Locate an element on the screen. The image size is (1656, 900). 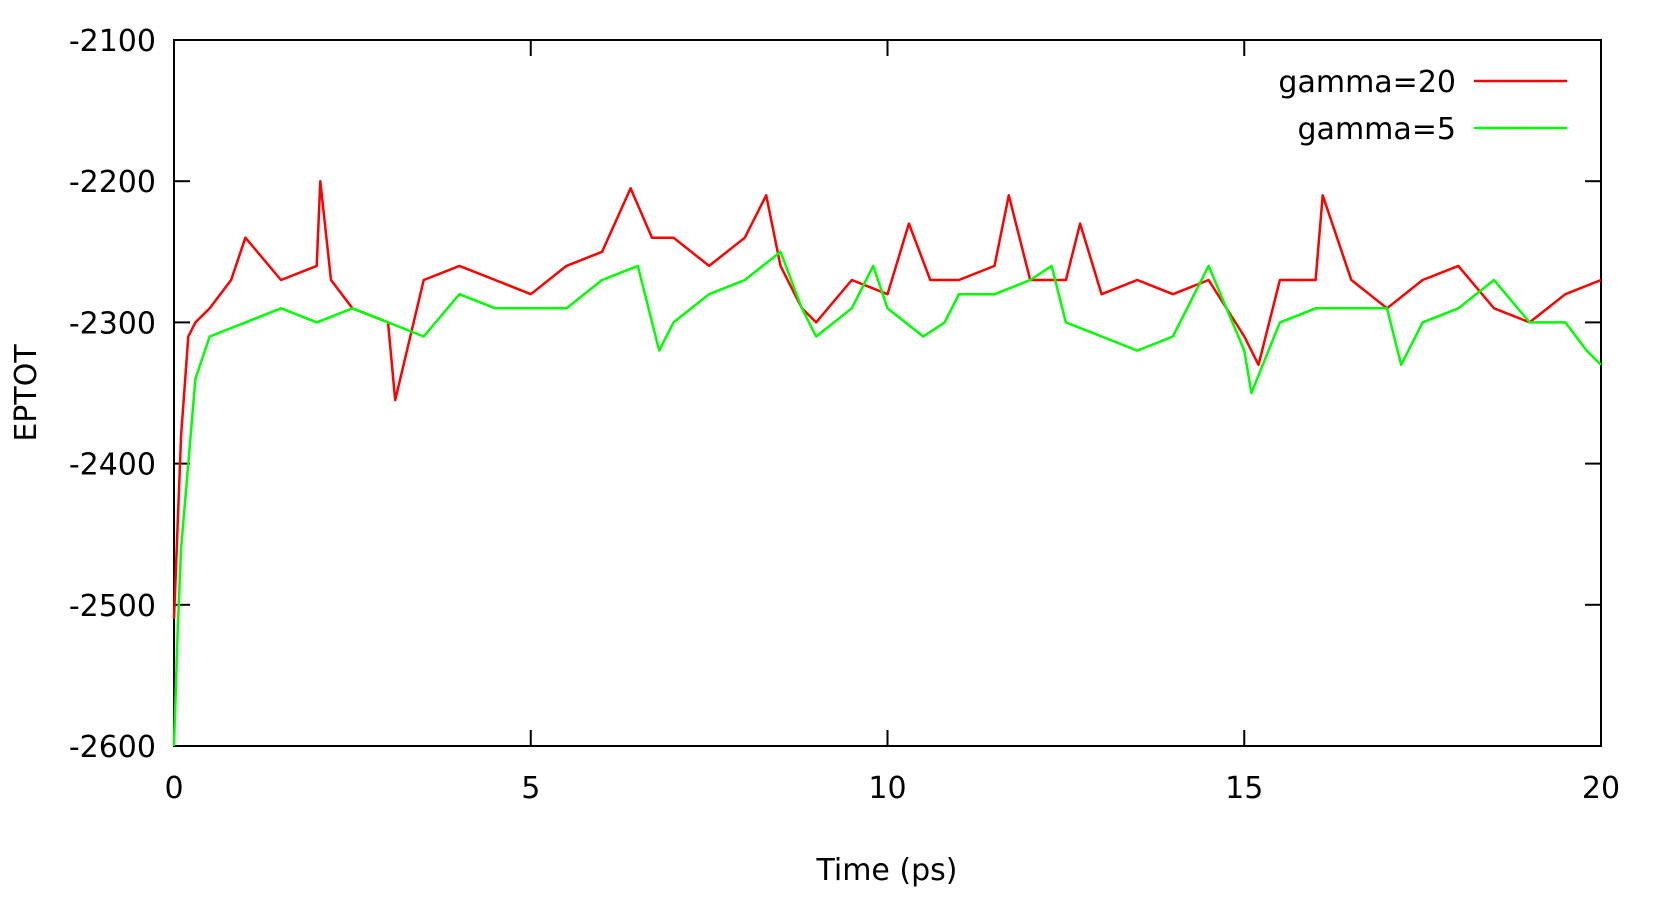
legend-label-1: gamma=5 is located at coordinates (1377, 129).